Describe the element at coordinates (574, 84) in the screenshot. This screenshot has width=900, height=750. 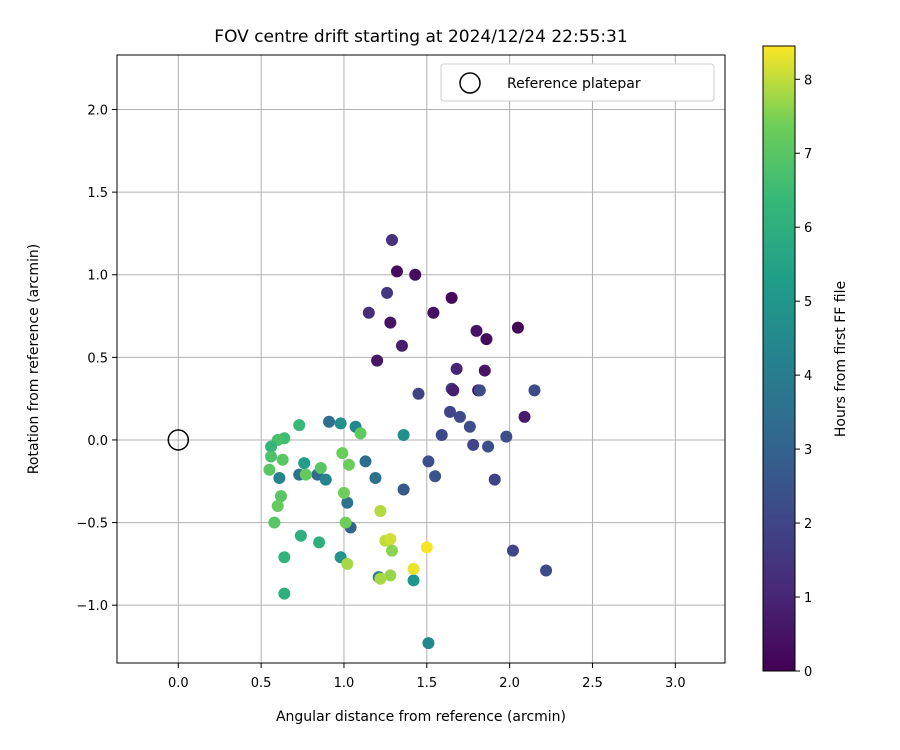
I see `legend-label: Reference platepar` at that location.